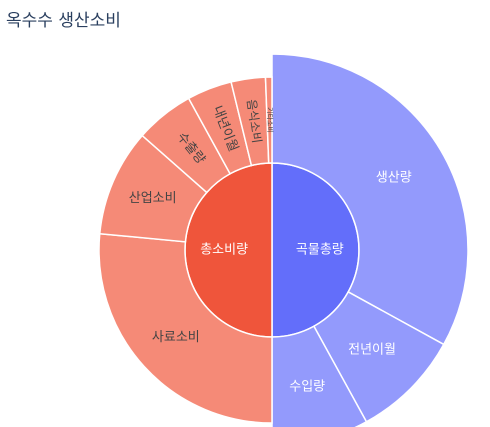 The height and width of the screenshot is (427, 490). Describe the element at coordinates (153, 198) in the screenshot. I see `child-label-1-1: 산업소비` at that location.